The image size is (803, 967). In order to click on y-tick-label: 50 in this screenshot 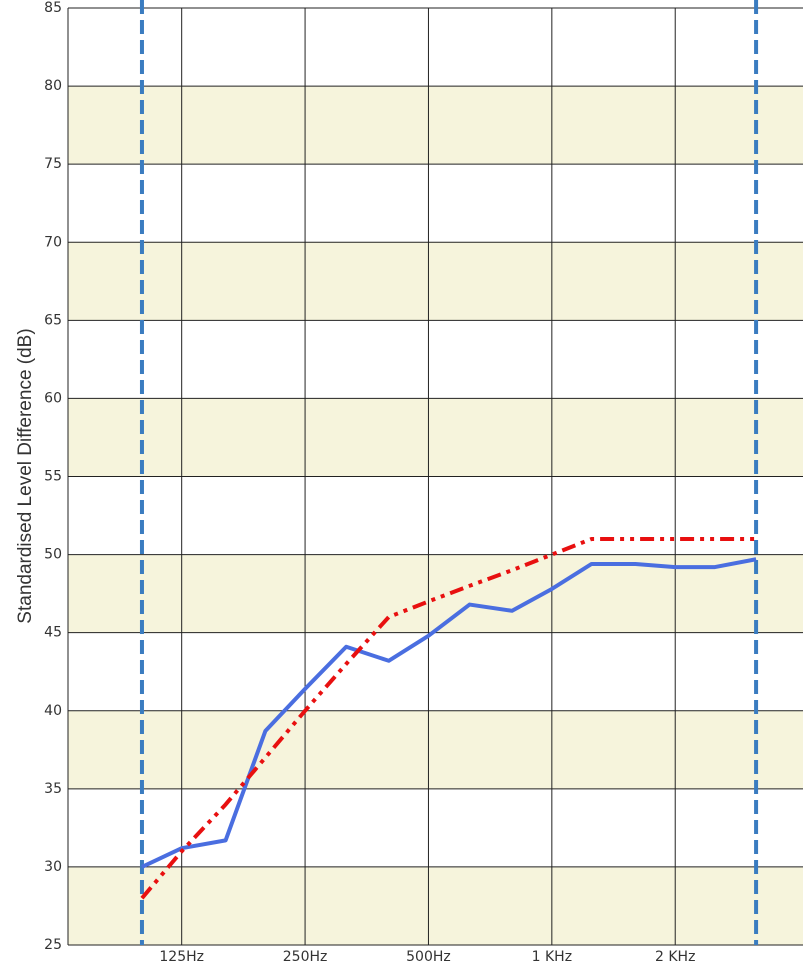, I will do `click(53, 555)`.